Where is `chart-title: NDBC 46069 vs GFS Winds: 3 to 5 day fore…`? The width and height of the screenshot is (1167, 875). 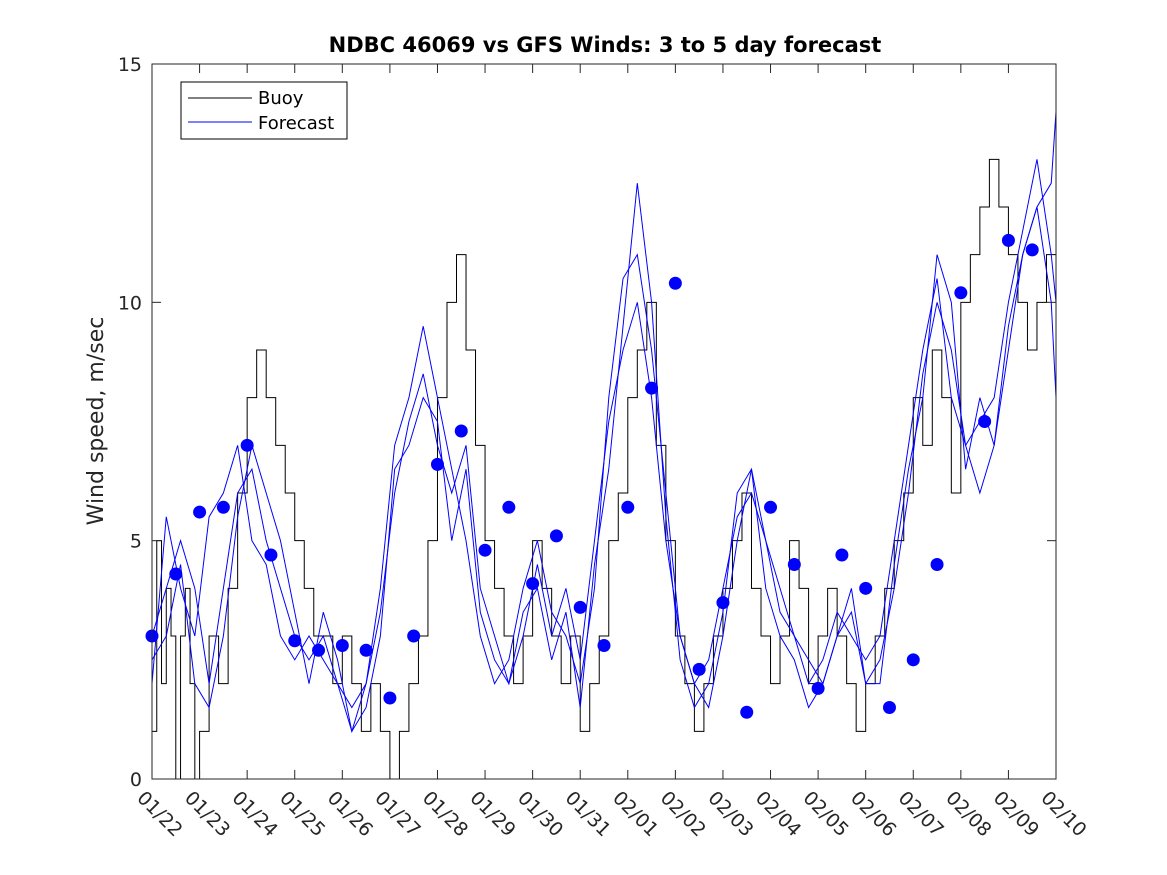 chart-title: NDBC 46069 vs GFS Winds: 3 to 5 day fore… is located at coordinates (605, 45).